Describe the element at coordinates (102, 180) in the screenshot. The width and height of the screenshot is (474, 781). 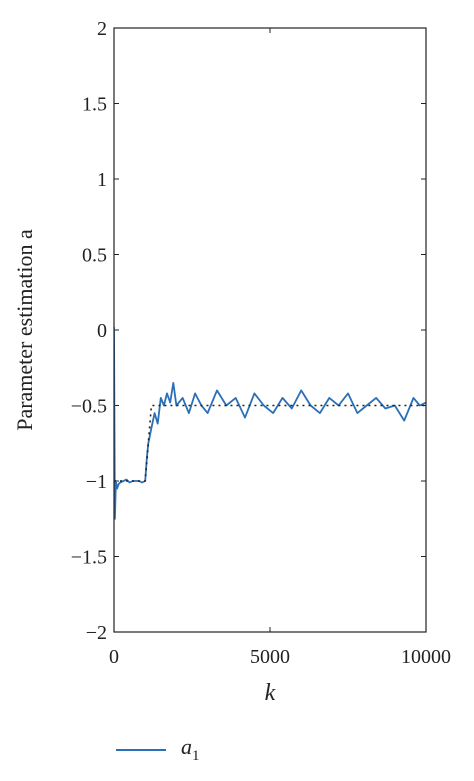
I see `y-tick-label: 1` at that location.